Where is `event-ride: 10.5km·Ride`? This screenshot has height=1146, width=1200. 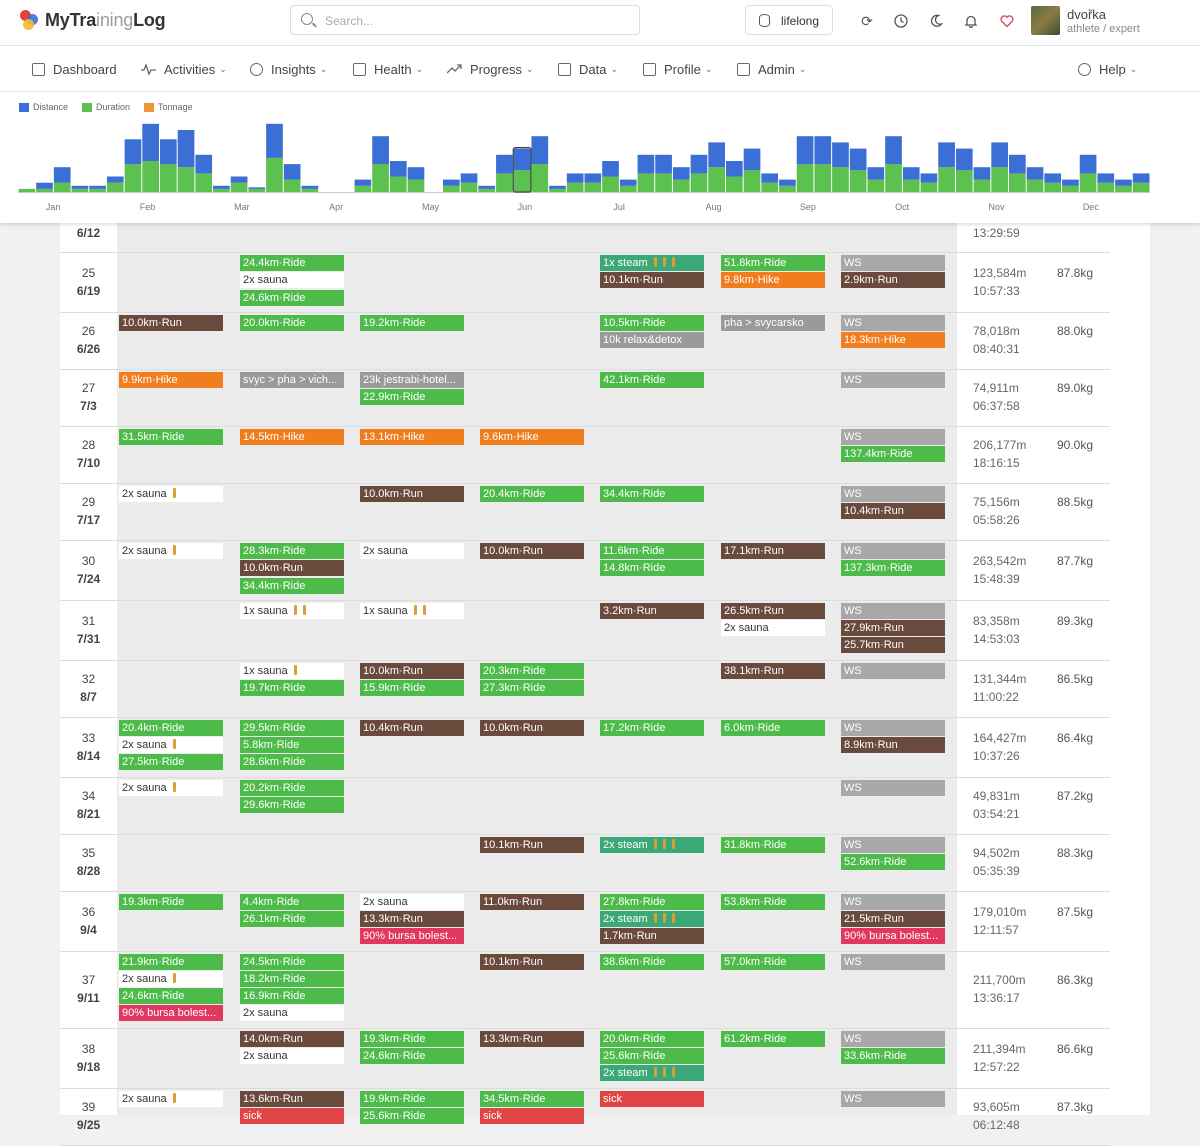
event-ride: 10.5km·Ride is located at coordinates (652, 322).